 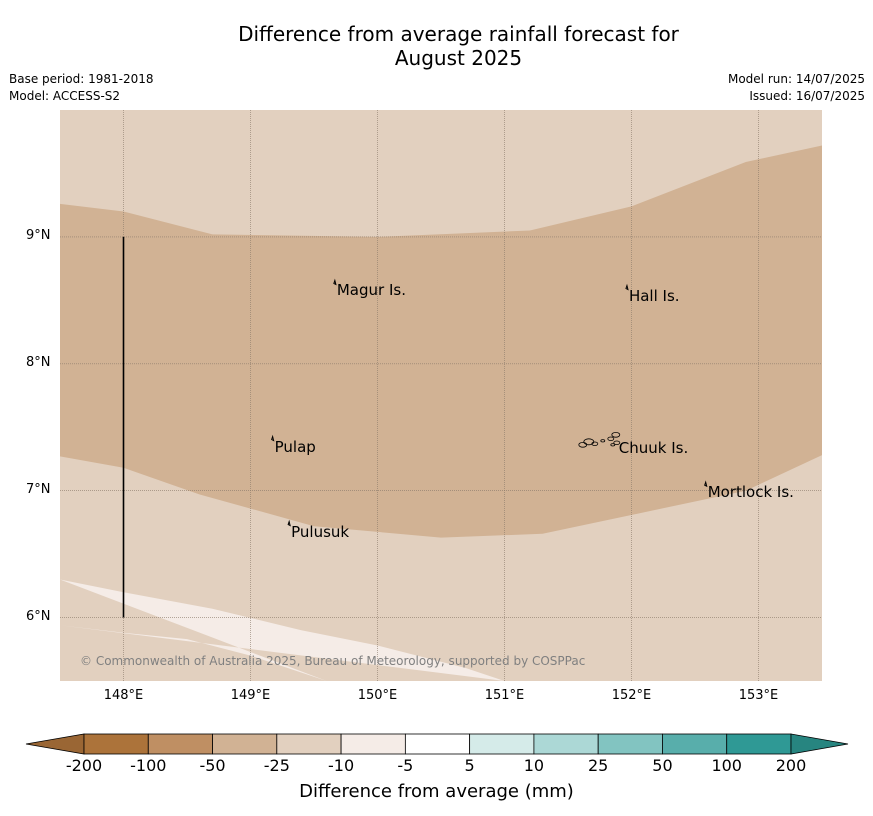 What do you see at coordinates (796, 79) in the screenshot?
I see `model-run-text: Model run: 14/07/2025` at bounding box center [796, 79].